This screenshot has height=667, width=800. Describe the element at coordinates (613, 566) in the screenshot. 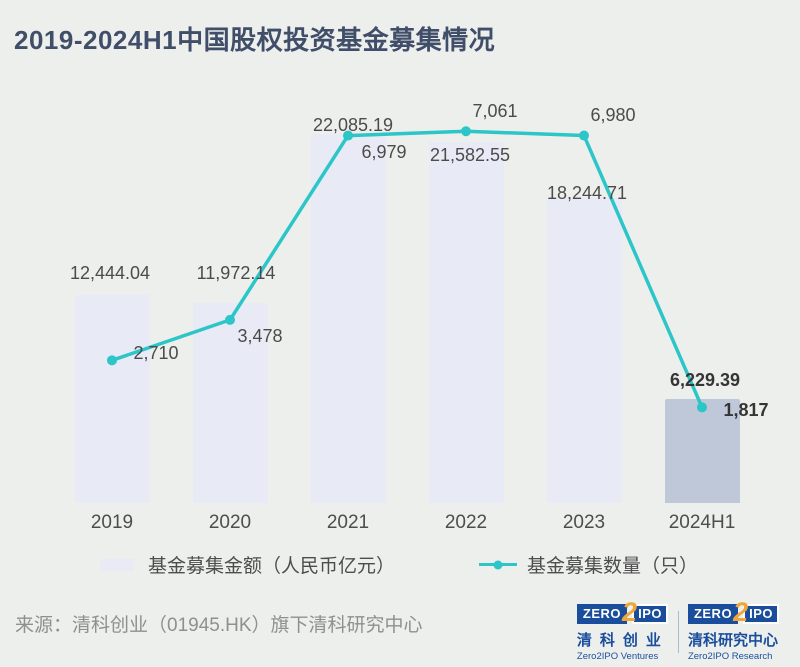

I see `legend-label-count: 基金募集数量（只）` at that location.